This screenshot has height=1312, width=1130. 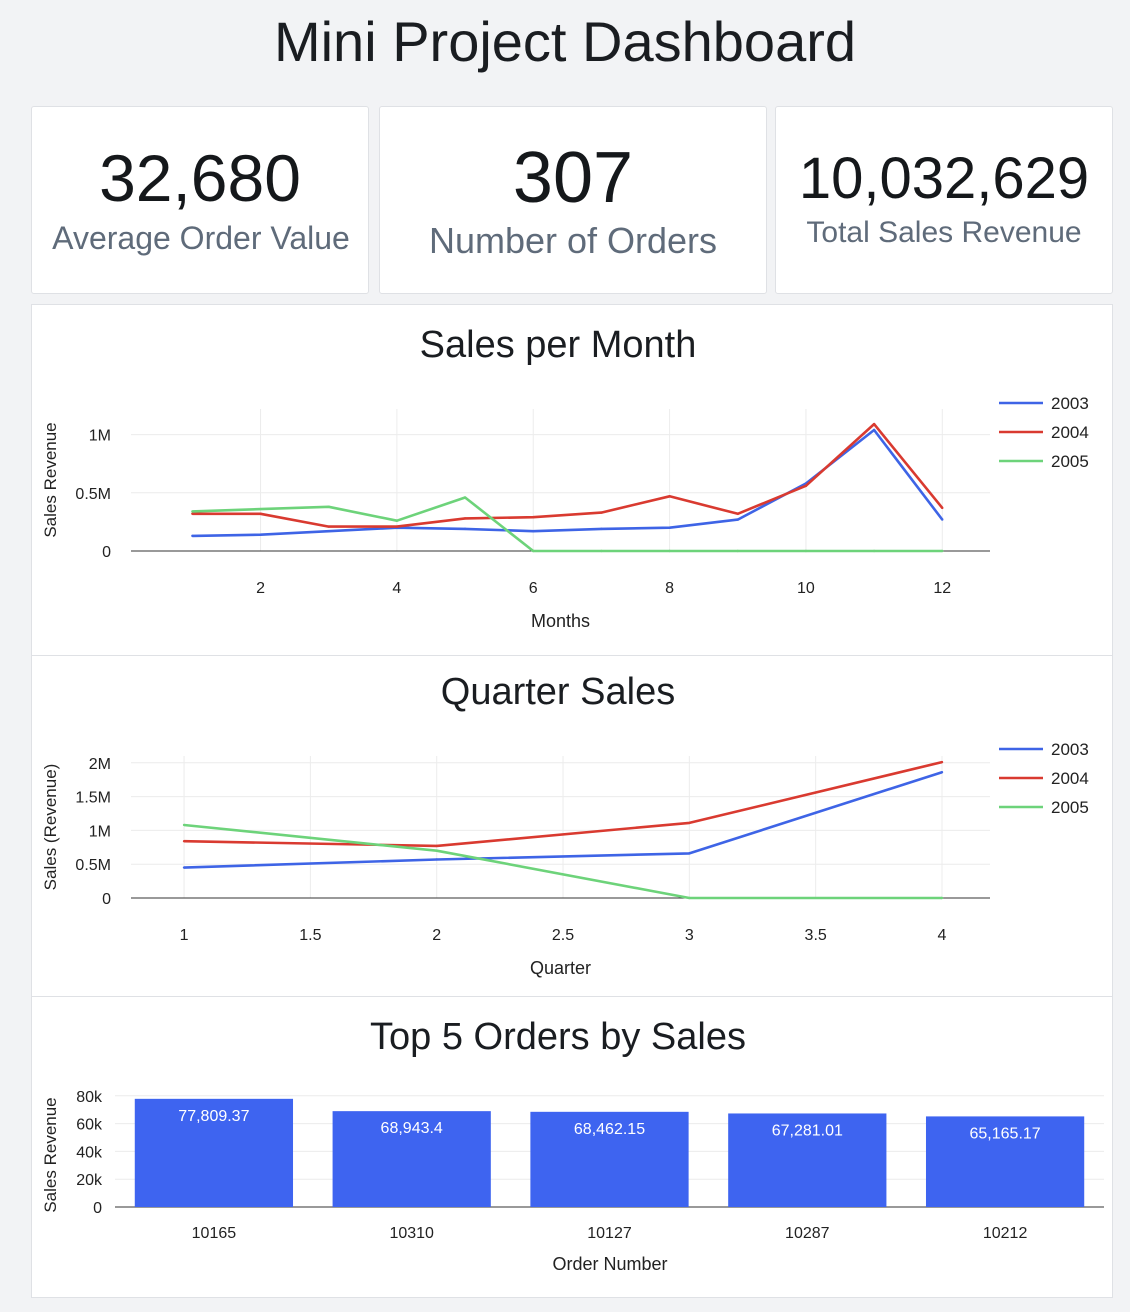 I want to click on bar-data-label: 67,281.01, so click(x=807, y=1130).